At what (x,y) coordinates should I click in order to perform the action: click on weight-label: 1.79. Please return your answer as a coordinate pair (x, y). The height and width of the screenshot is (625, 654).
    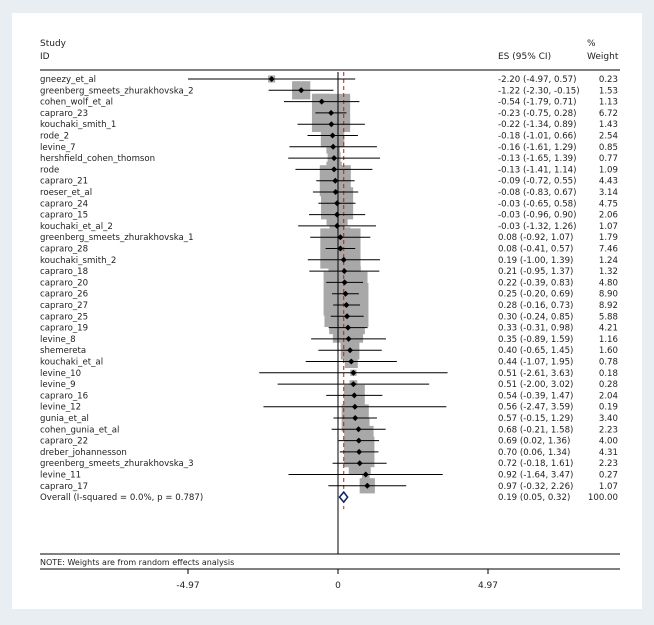
    Looking at the image, I should click on (608, 238).